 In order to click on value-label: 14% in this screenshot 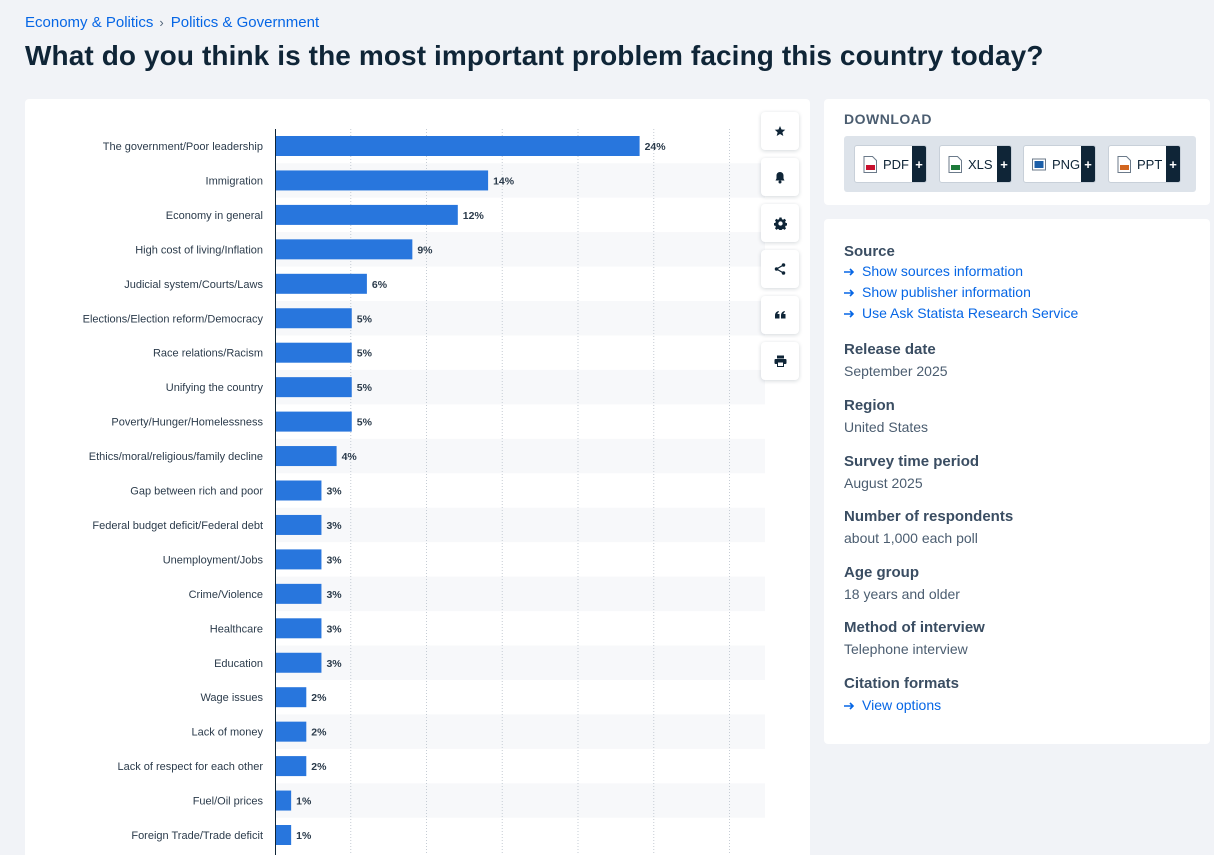, I will do `click(504, 181)`.